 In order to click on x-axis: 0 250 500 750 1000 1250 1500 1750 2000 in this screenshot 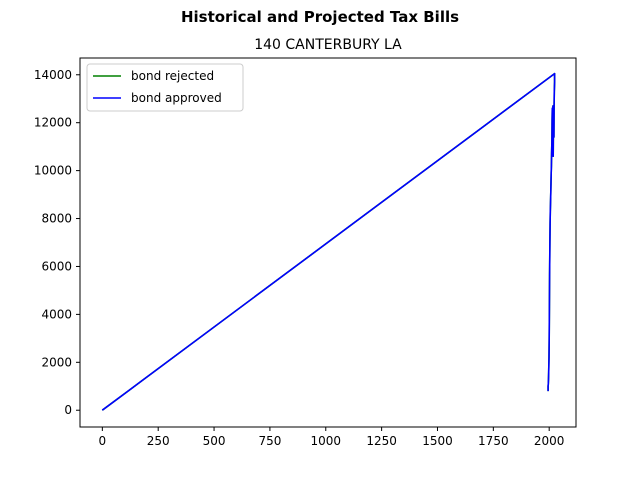, I will do `click(332, 437)`.